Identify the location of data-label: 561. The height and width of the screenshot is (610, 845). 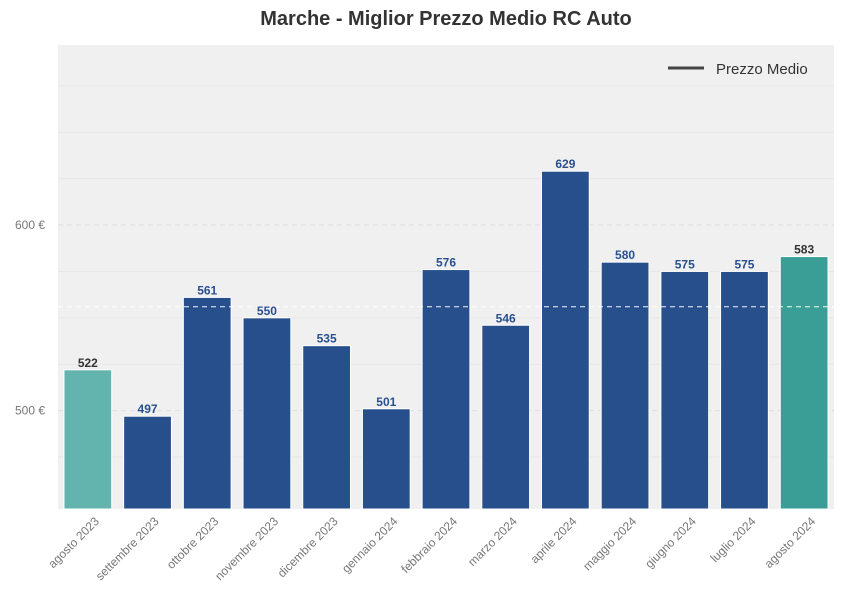
(207, 290).